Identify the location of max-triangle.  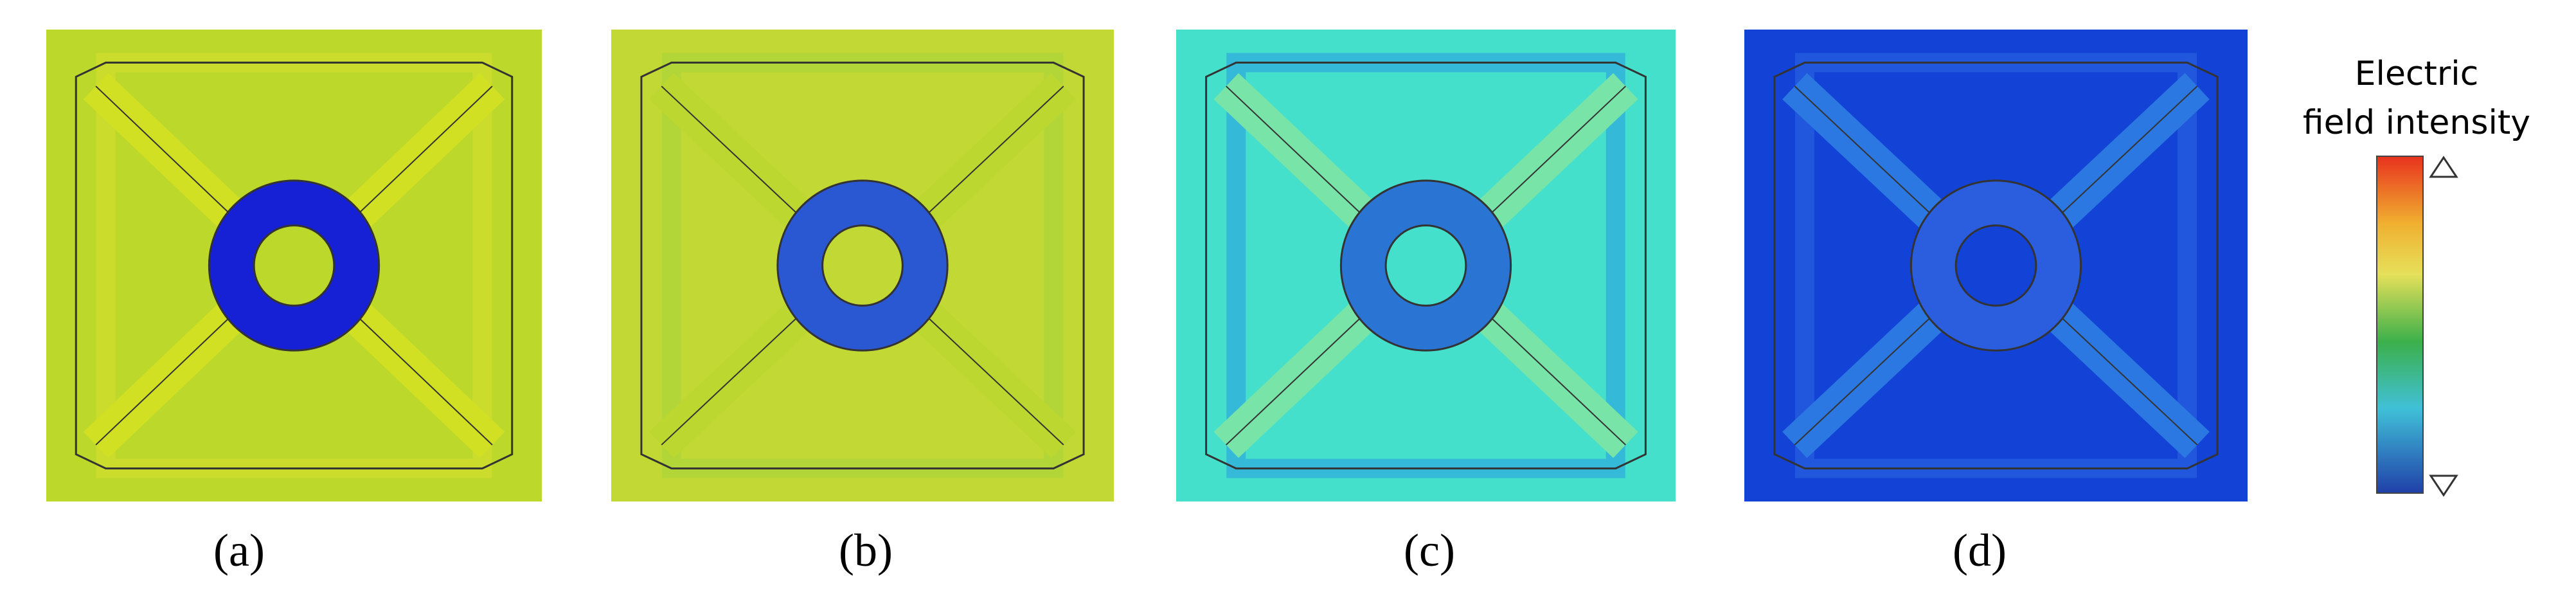
(2443, 167).